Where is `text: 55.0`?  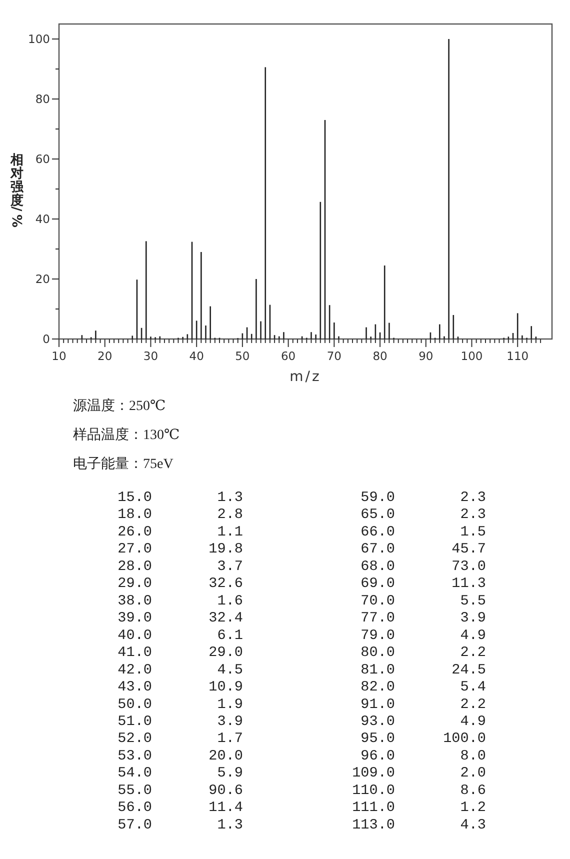
text: 55.0 is located at coordinates (135, 790).